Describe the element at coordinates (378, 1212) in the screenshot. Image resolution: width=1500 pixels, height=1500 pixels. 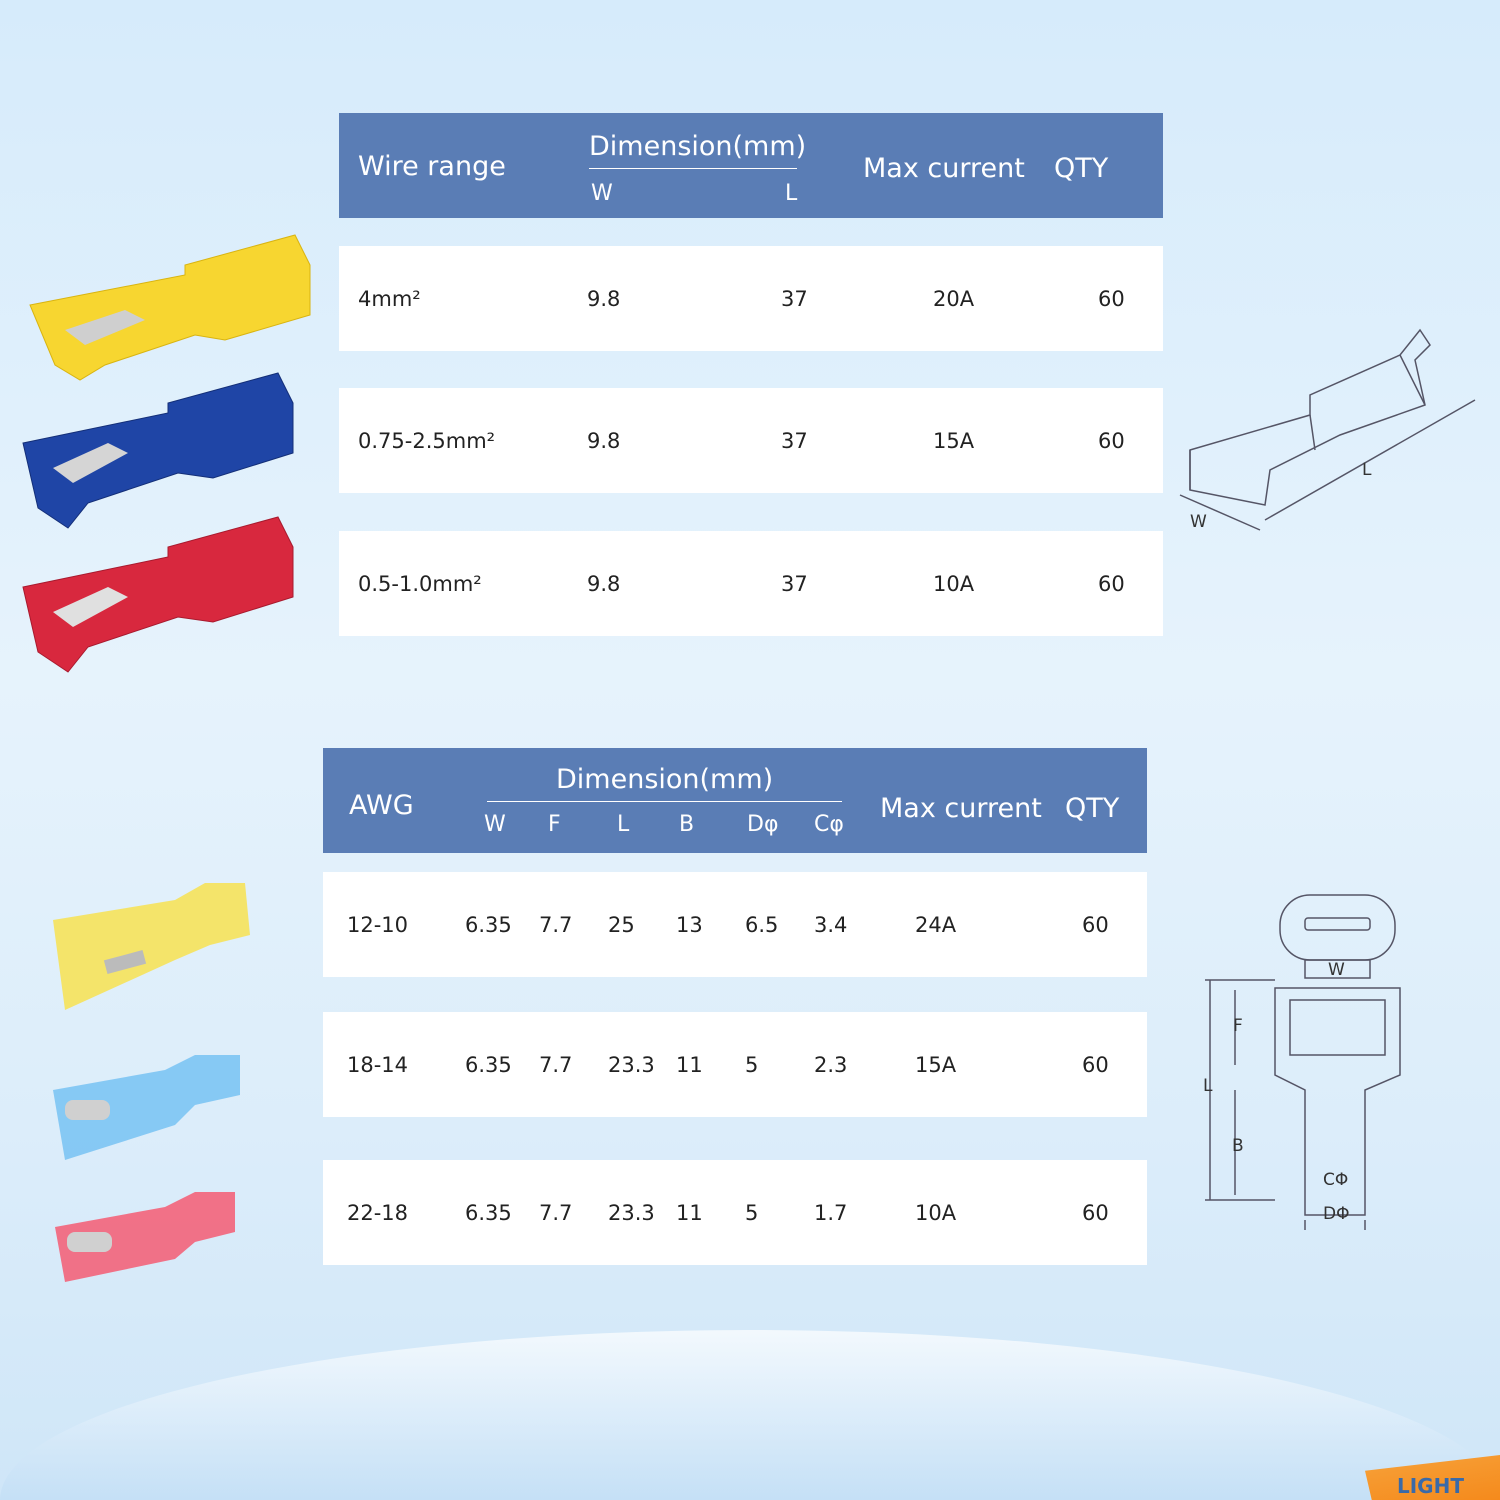
I see `cell-awg: 22-18` at that location.